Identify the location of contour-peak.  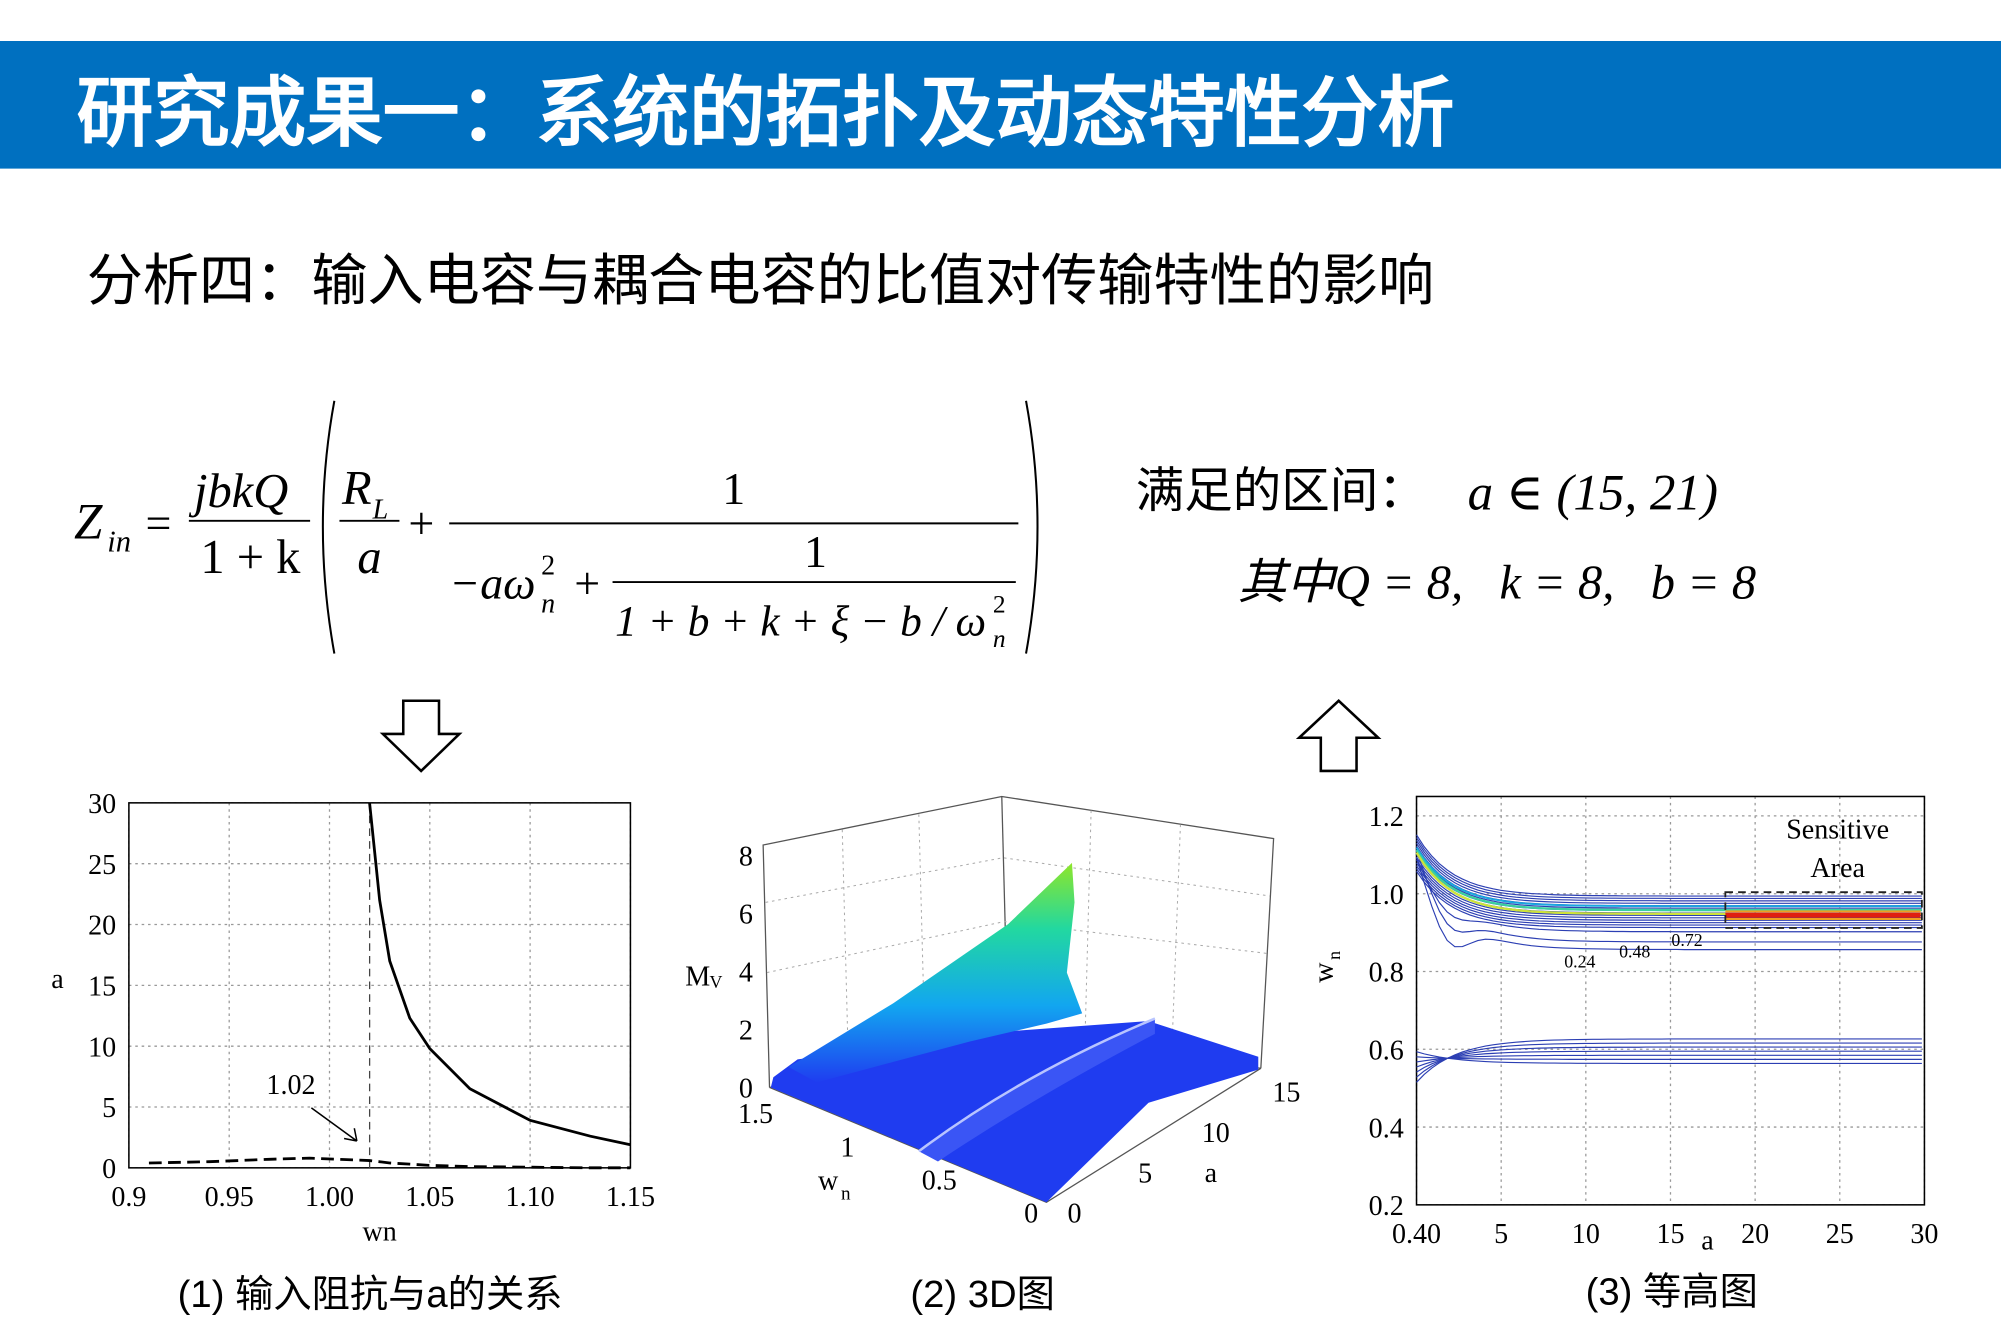
(1823, 915).